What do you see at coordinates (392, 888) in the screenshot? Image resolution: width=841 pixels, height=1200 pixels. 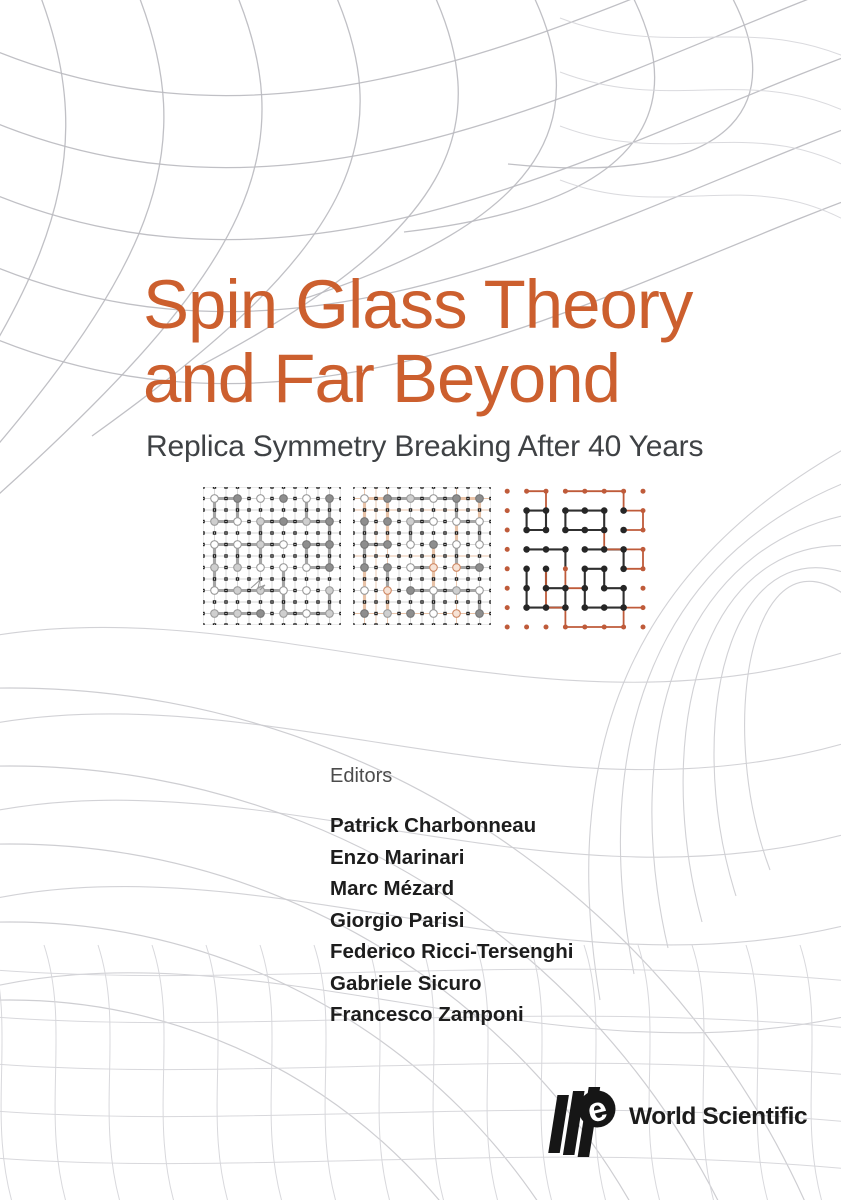 I see `editor-name: Marc Mézard` at bounding box center [392, 888].